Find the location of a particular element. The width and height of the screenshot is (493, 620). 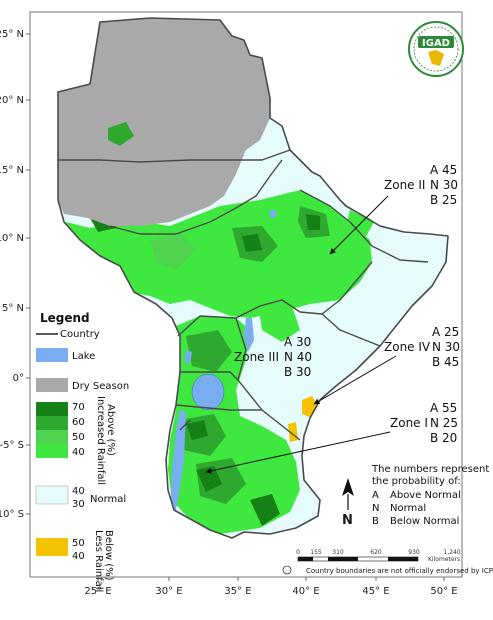

note-key-n: N is located at coordinates (375, 508).